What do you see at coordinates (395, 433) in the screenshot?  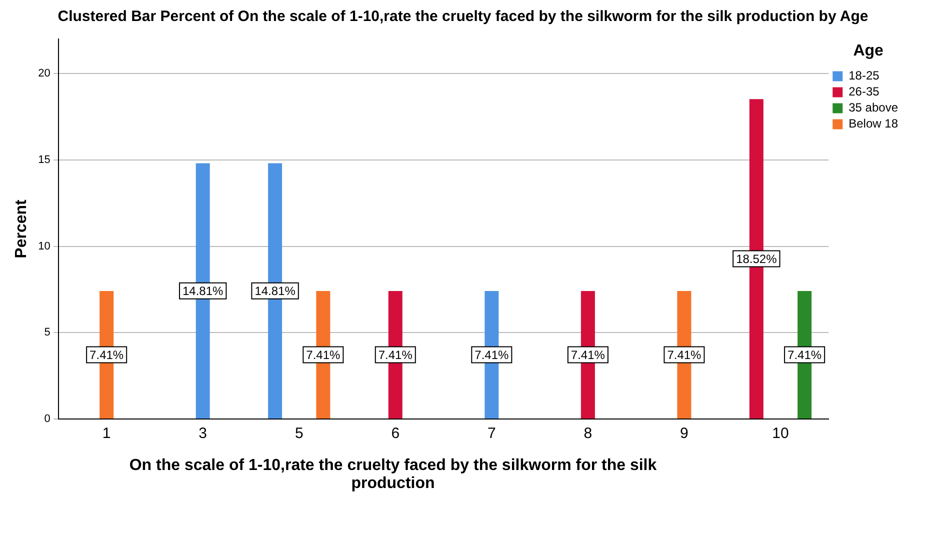 I see `x-tick-label: 6` at bounding box center [395, 433].